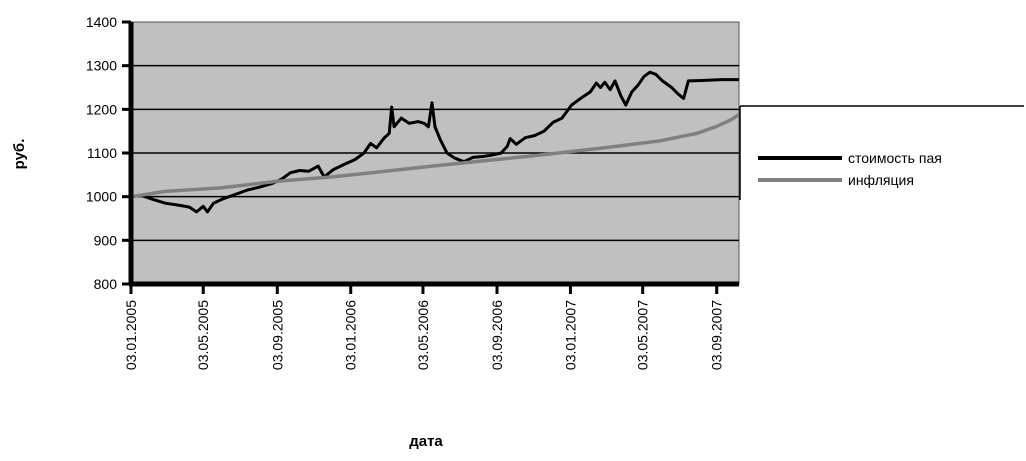  Describe the element at coordinates (19, 154) in the screenshot. I see `y-axis-title: руб.` at that location.